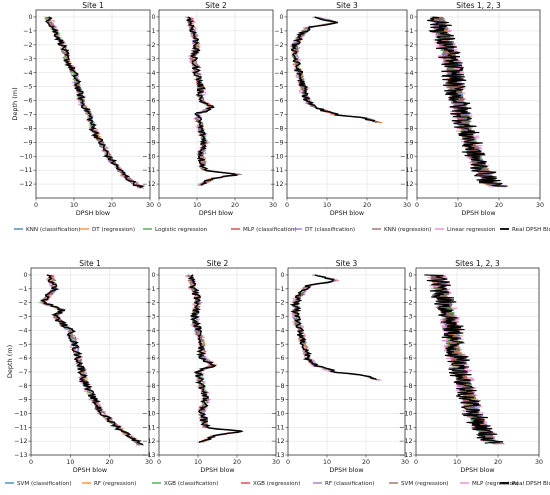  I want to click on legend-label: SVM (regression), so click(424, 484).